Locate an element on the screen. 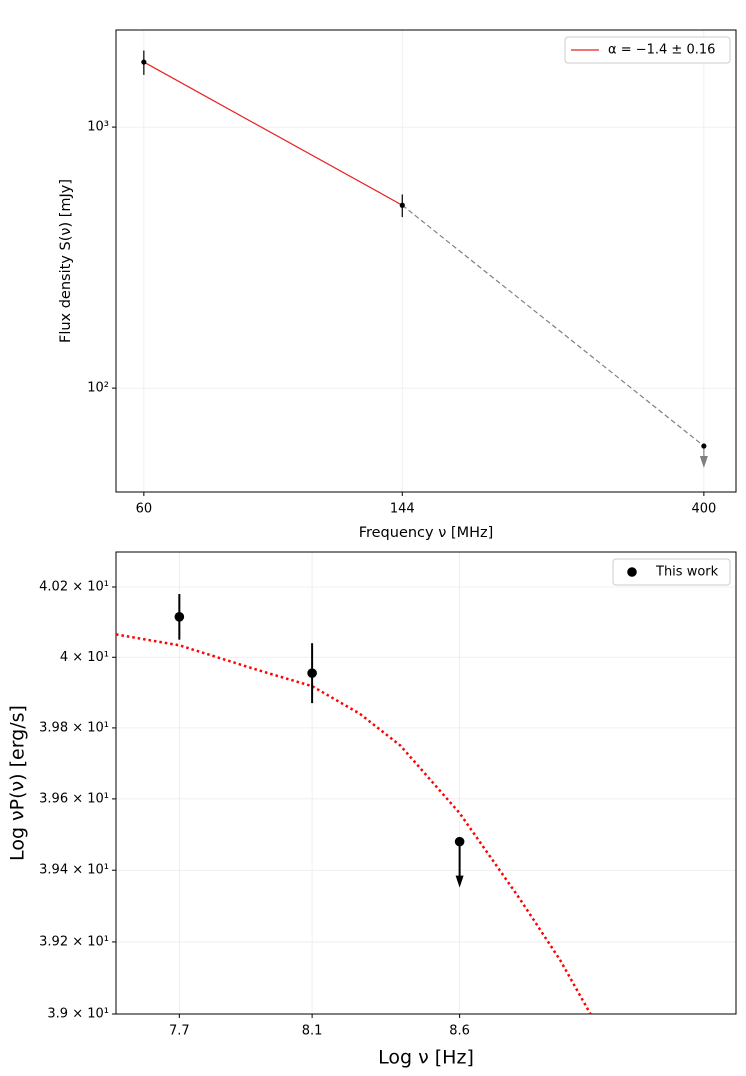 Image resolution: width=746 pixels, height=1076 pixels. y-tick-label: 10³ is located at coordinates (98, 127).